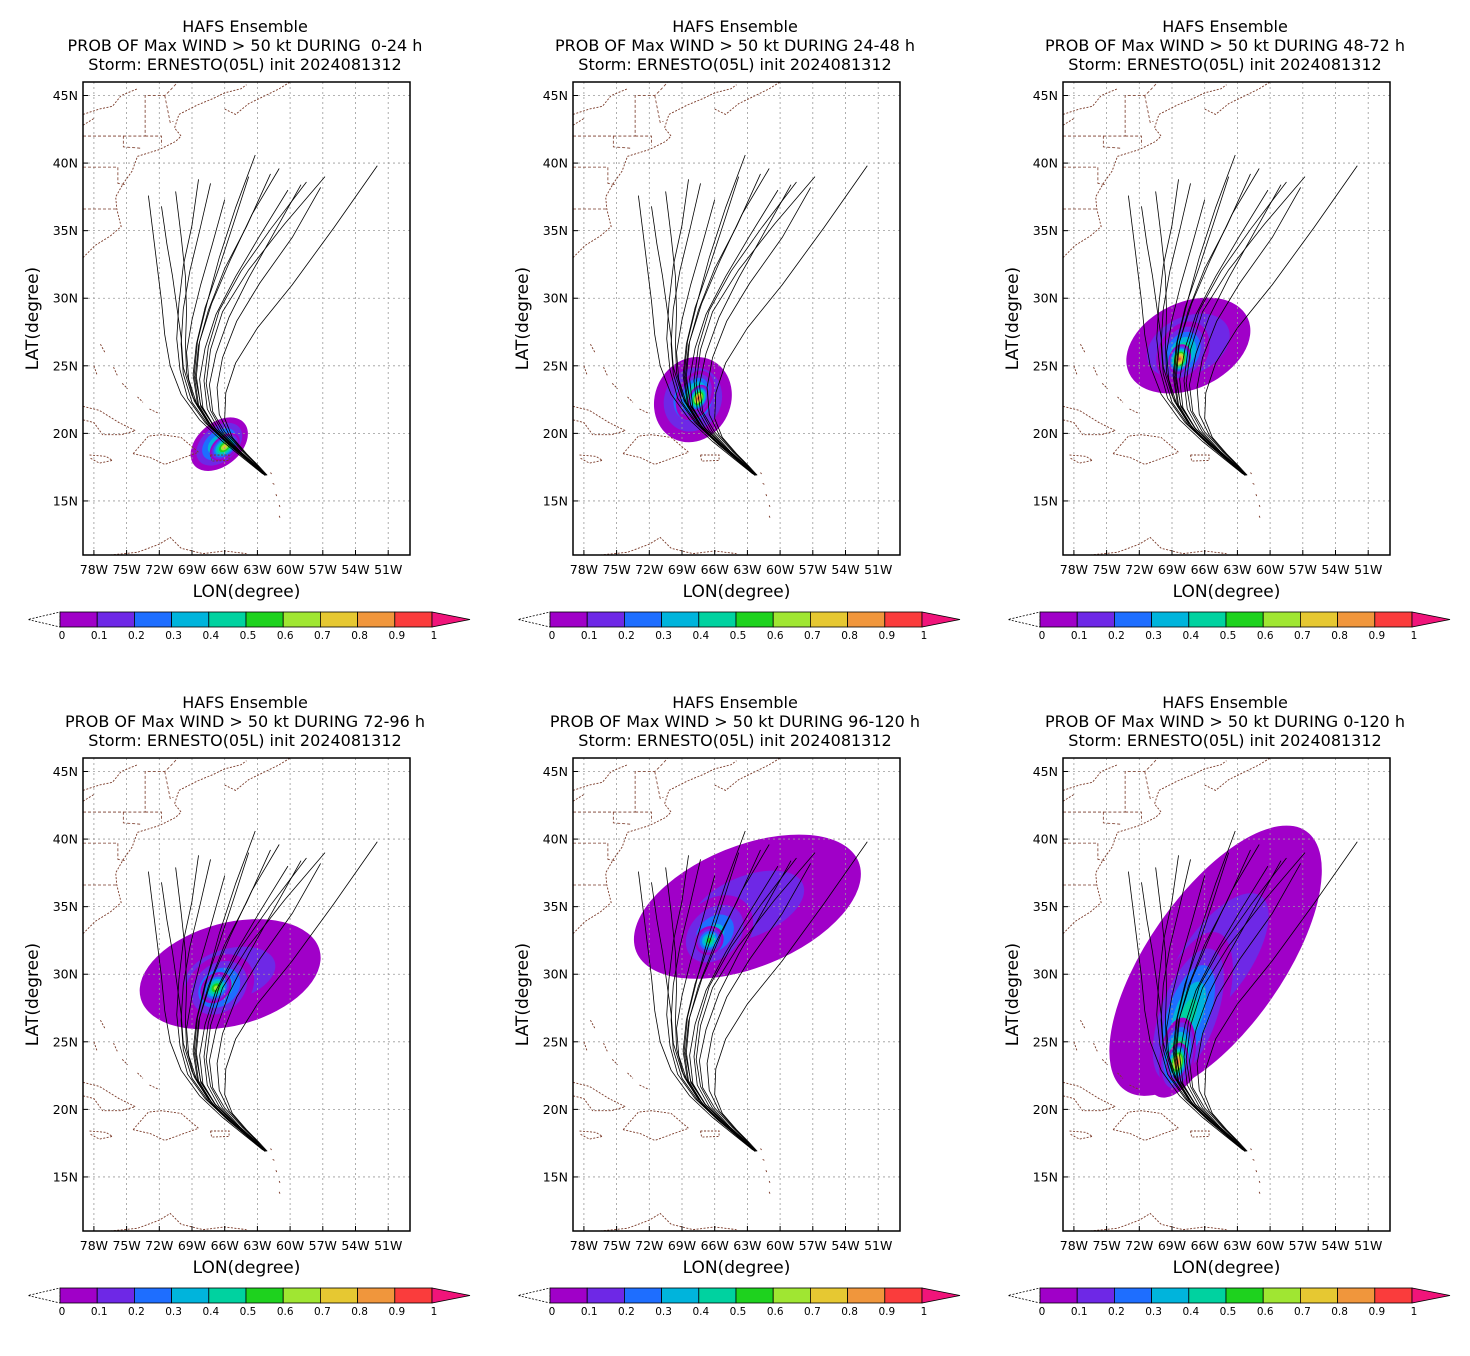 The width and height of the screenshot is (1470, 1356). What do you see at coordinates (33, 318) in the screenshot?
I see `y-axis-label: LAT(degree)` at bounding box center [33, 318].